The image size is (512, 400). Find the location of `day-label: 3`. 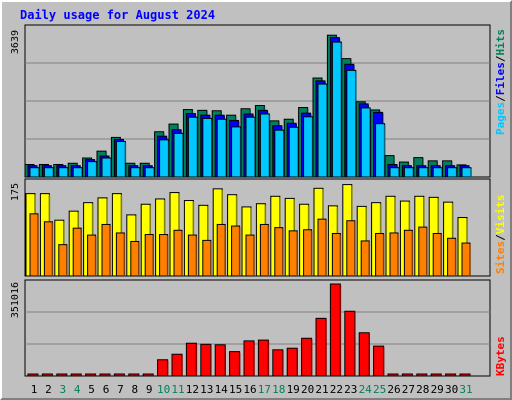

day-label: 3 is located at coordinates (62, 389).